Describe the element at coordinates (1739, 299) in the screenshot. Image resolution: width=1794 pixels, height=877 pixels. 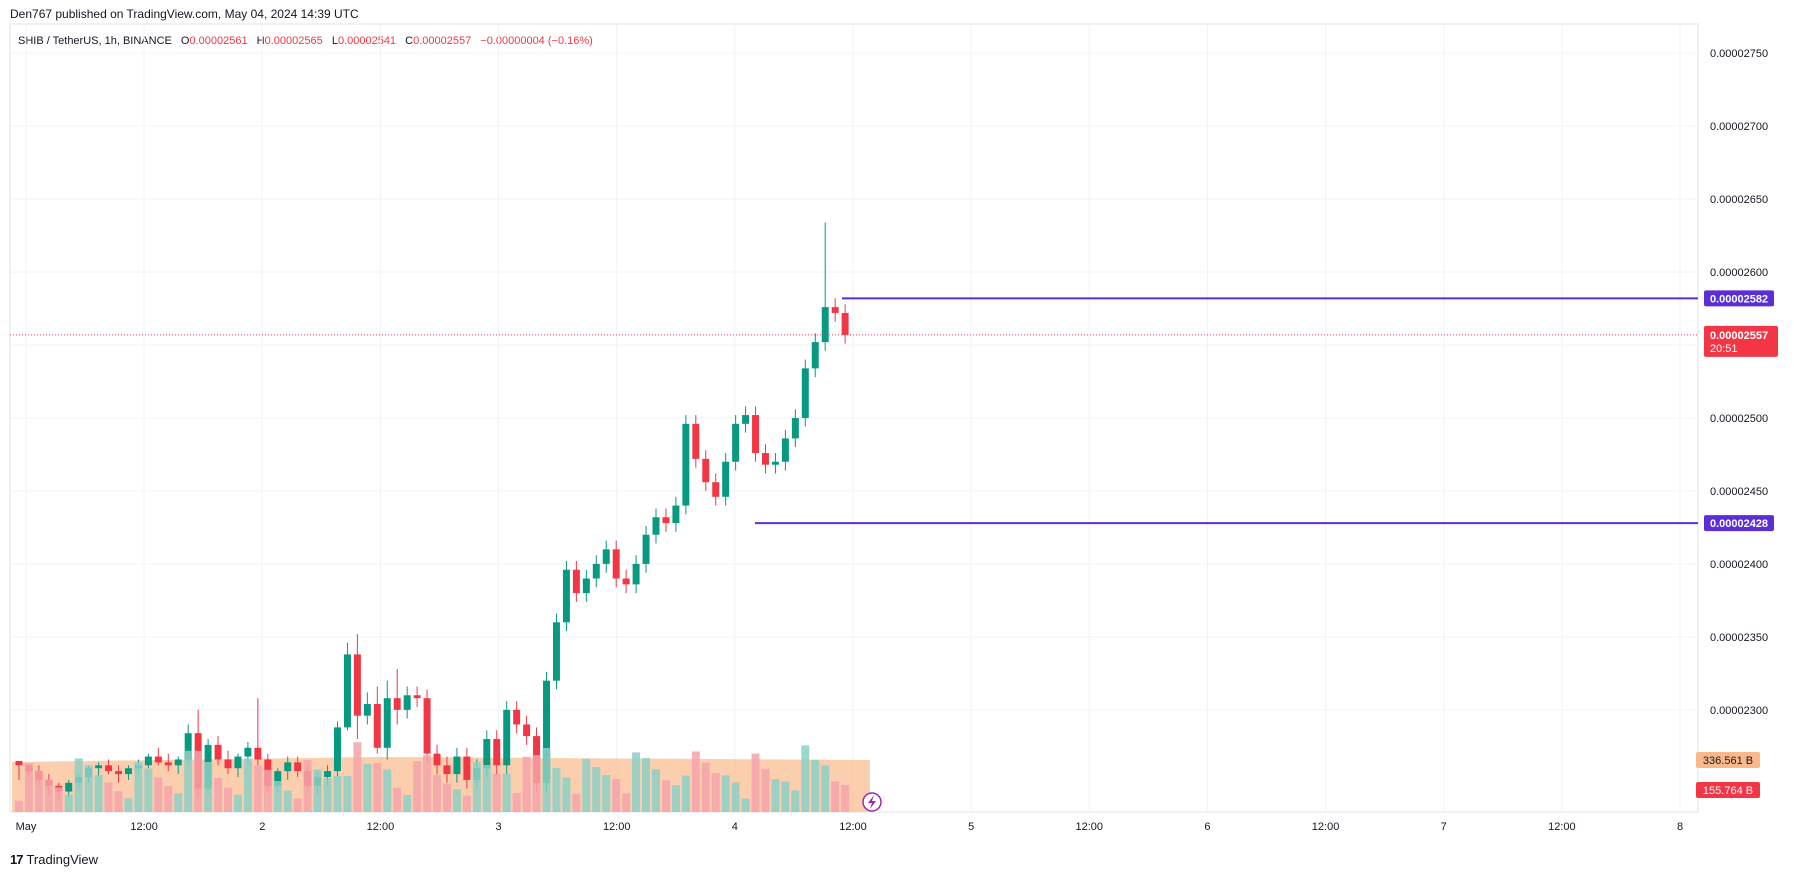
I see `level-price-text: 0.00002582` at that location.